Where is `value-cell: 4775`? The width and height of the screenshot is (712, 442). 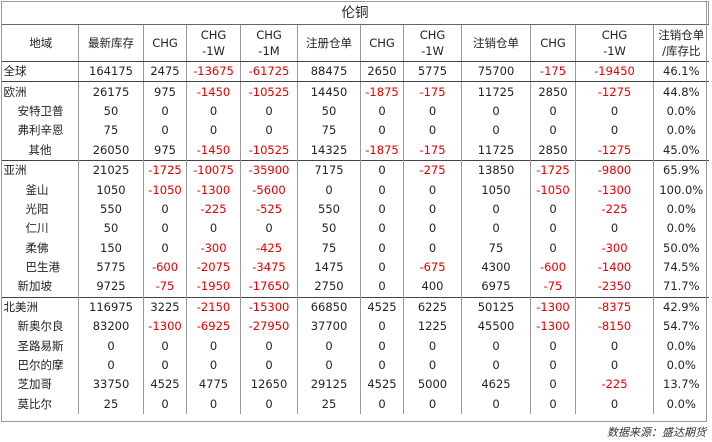 value-cell: 4775 is located at coordinates (213, 385).